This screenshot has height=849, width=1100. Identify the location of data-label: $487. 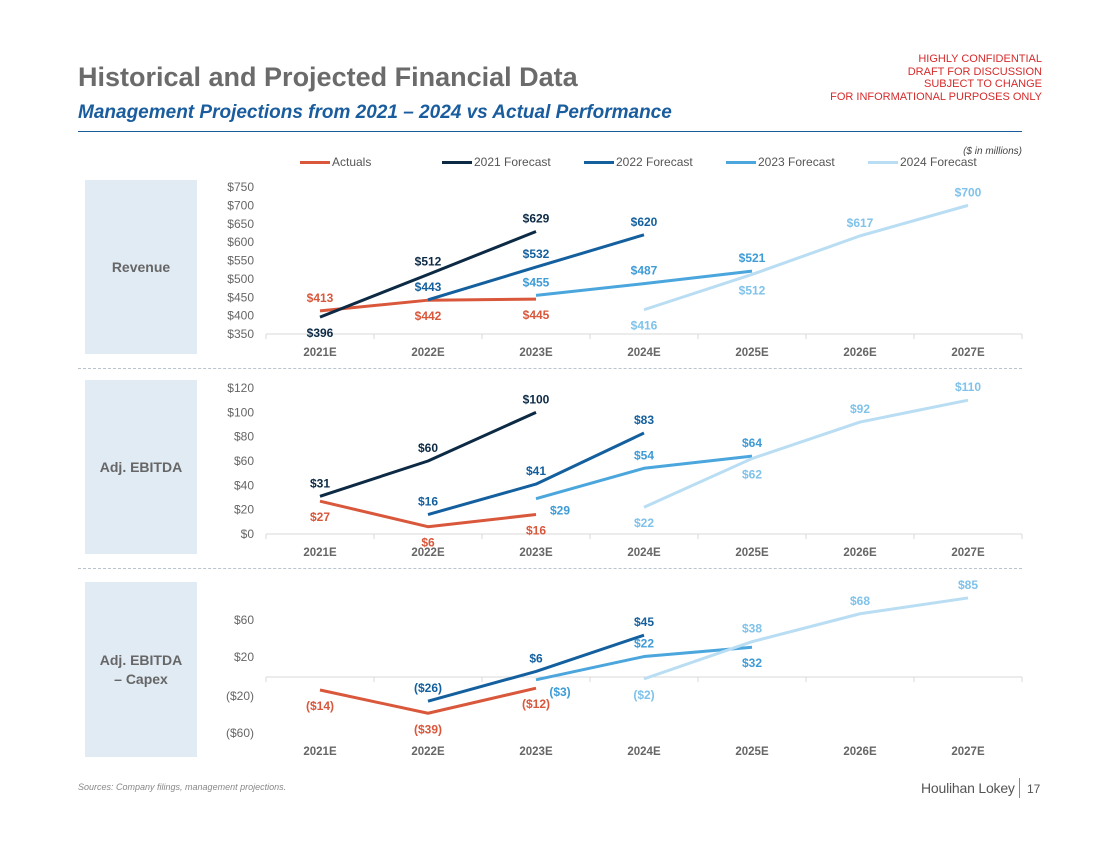
(644, 271).